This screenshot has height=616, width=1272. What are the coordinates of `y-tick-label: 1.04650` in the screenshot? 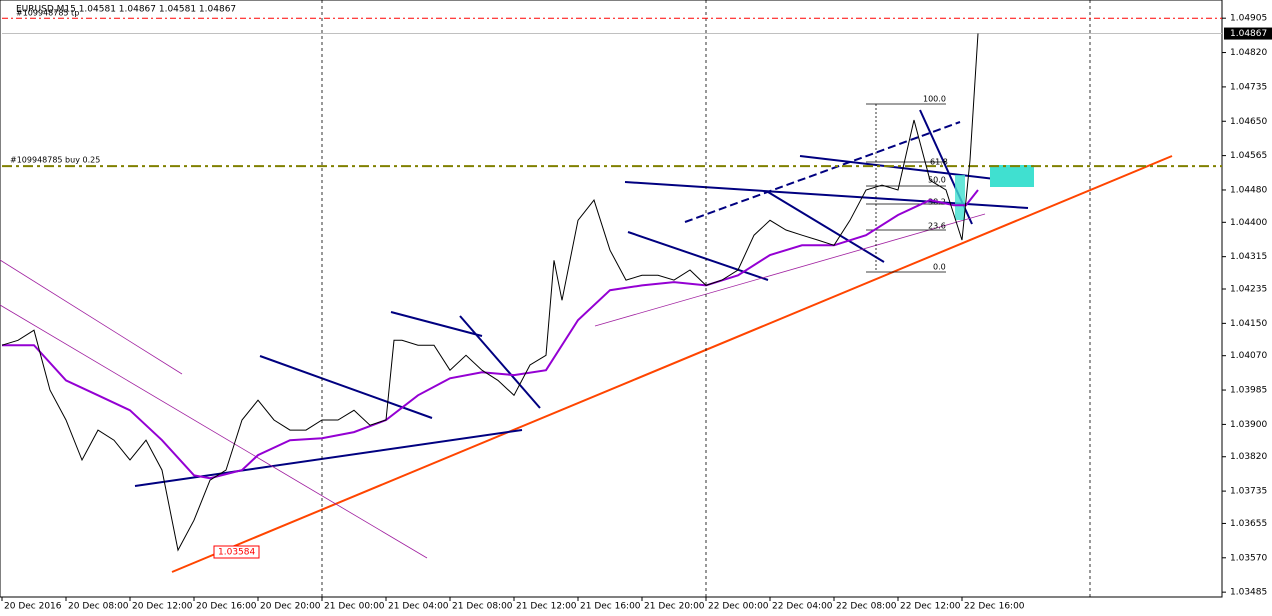 It's located at (1248, 122).